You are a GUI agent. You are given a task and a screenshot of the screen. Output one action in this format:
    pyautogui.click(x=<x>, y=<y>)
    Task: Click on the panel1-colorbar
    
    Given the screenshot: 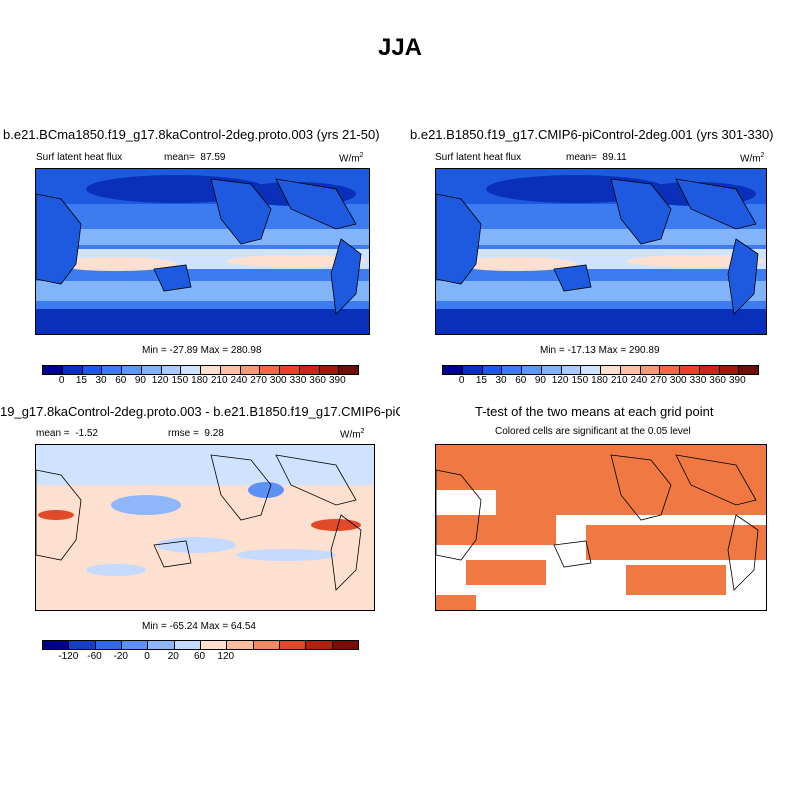 What is the action you would take?
    pyautogui.click(x=200, y=370)
    